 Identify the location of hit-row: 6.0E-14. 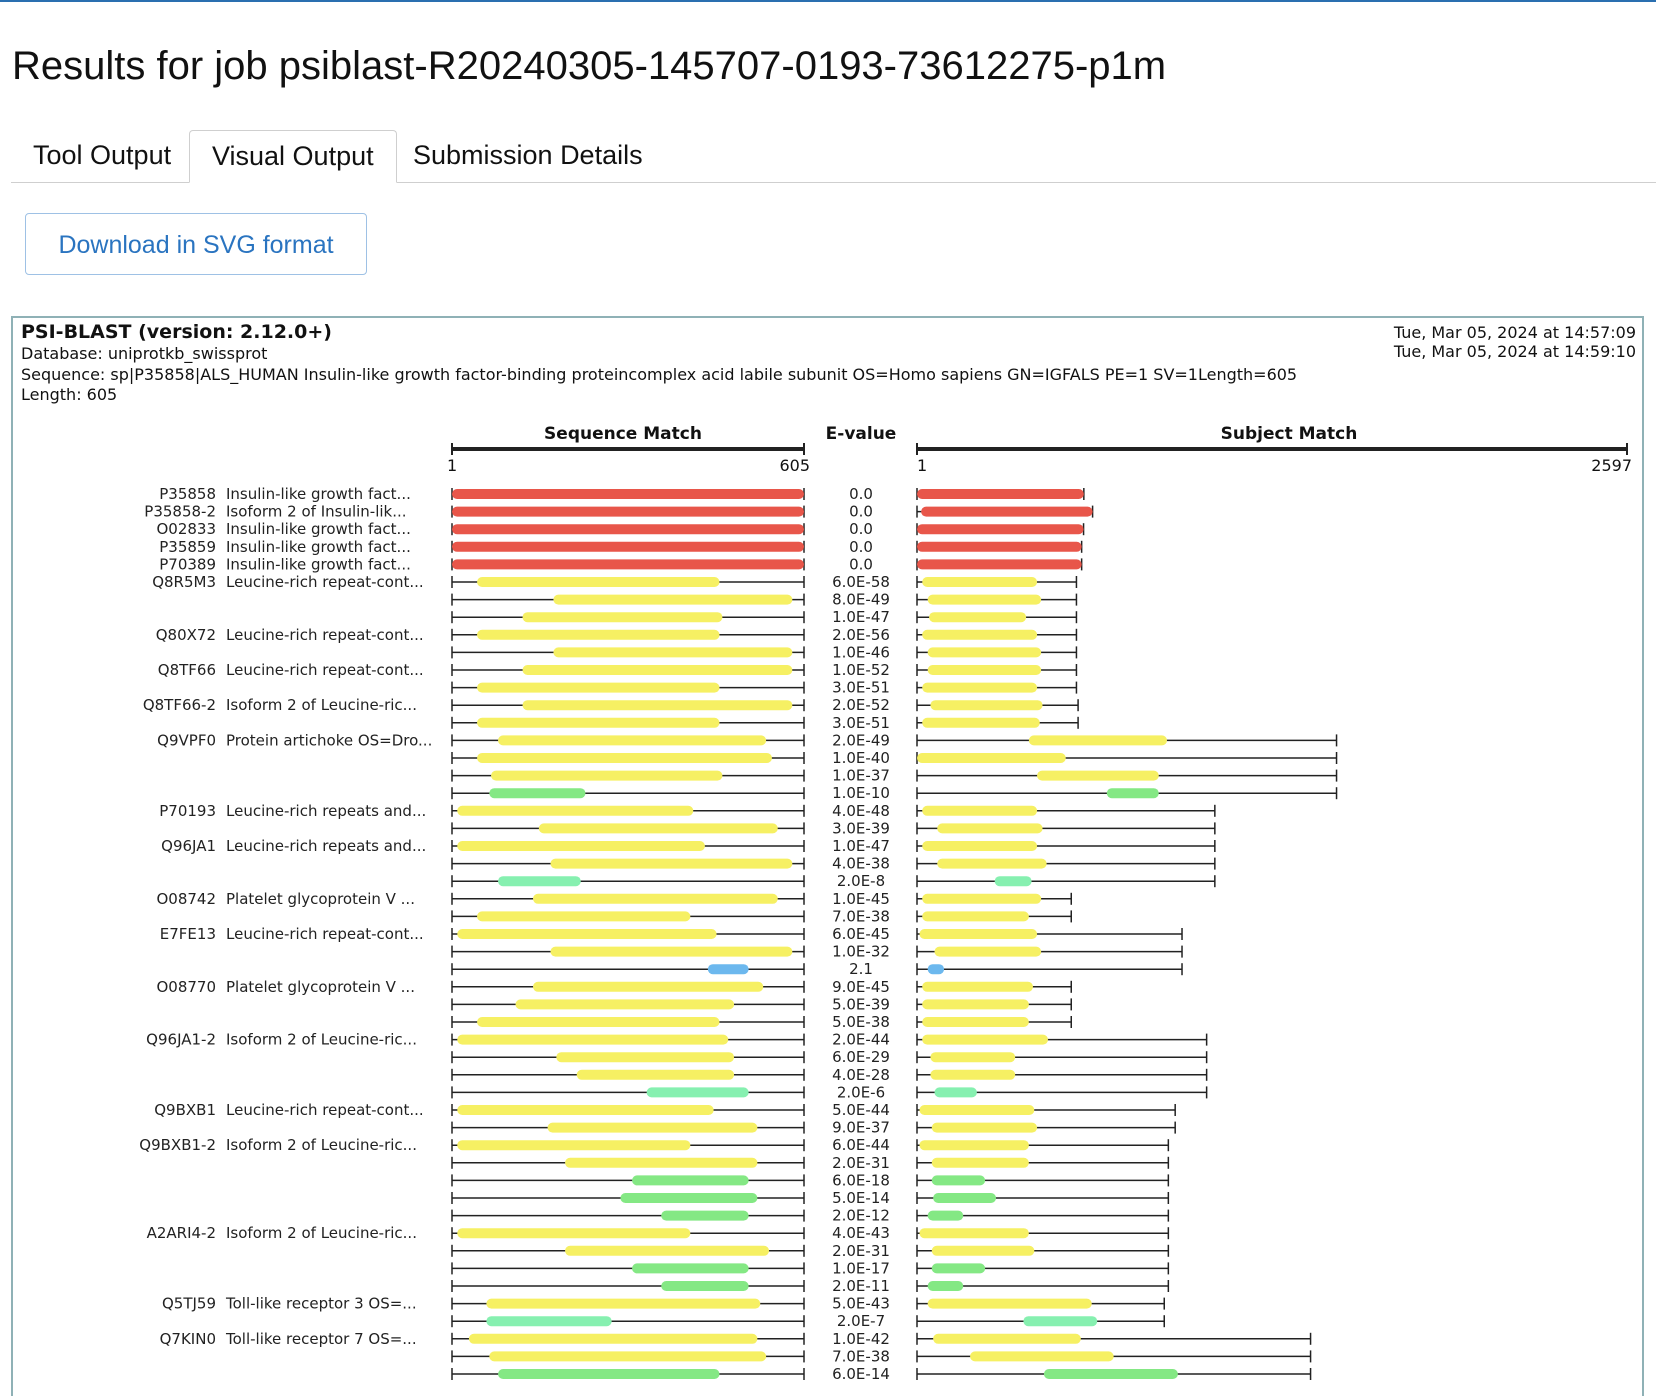
(881, 1374).